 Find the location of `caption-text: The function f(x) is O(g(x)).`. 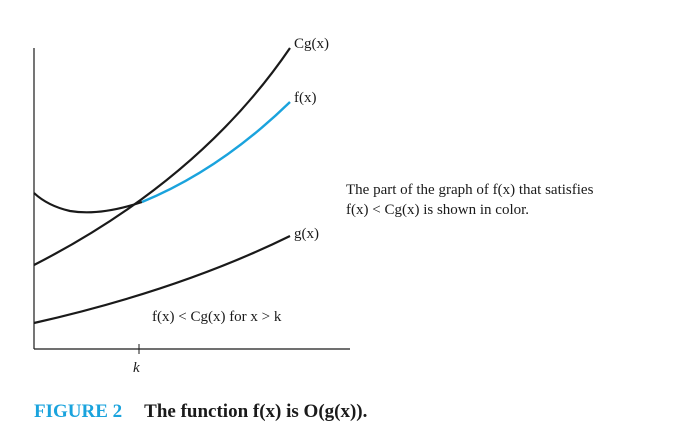

caption-text: The function f(x) is O(g(x)). is located at coordinates (256, 411).